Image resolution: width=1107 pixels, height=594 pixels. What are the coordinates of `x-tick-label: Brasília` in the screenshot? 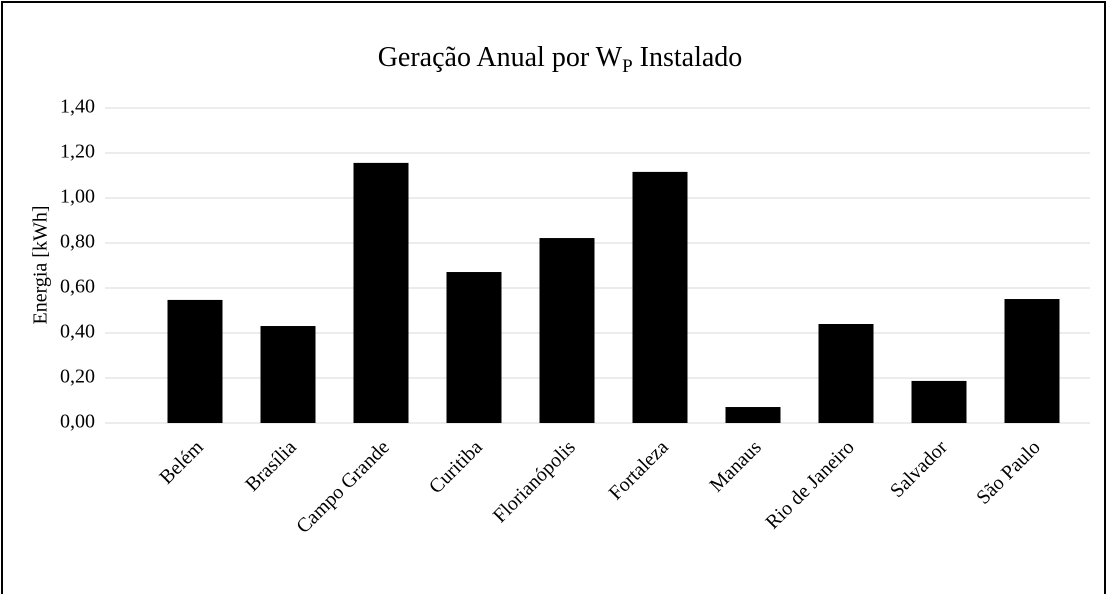 It's located at (271, 466).